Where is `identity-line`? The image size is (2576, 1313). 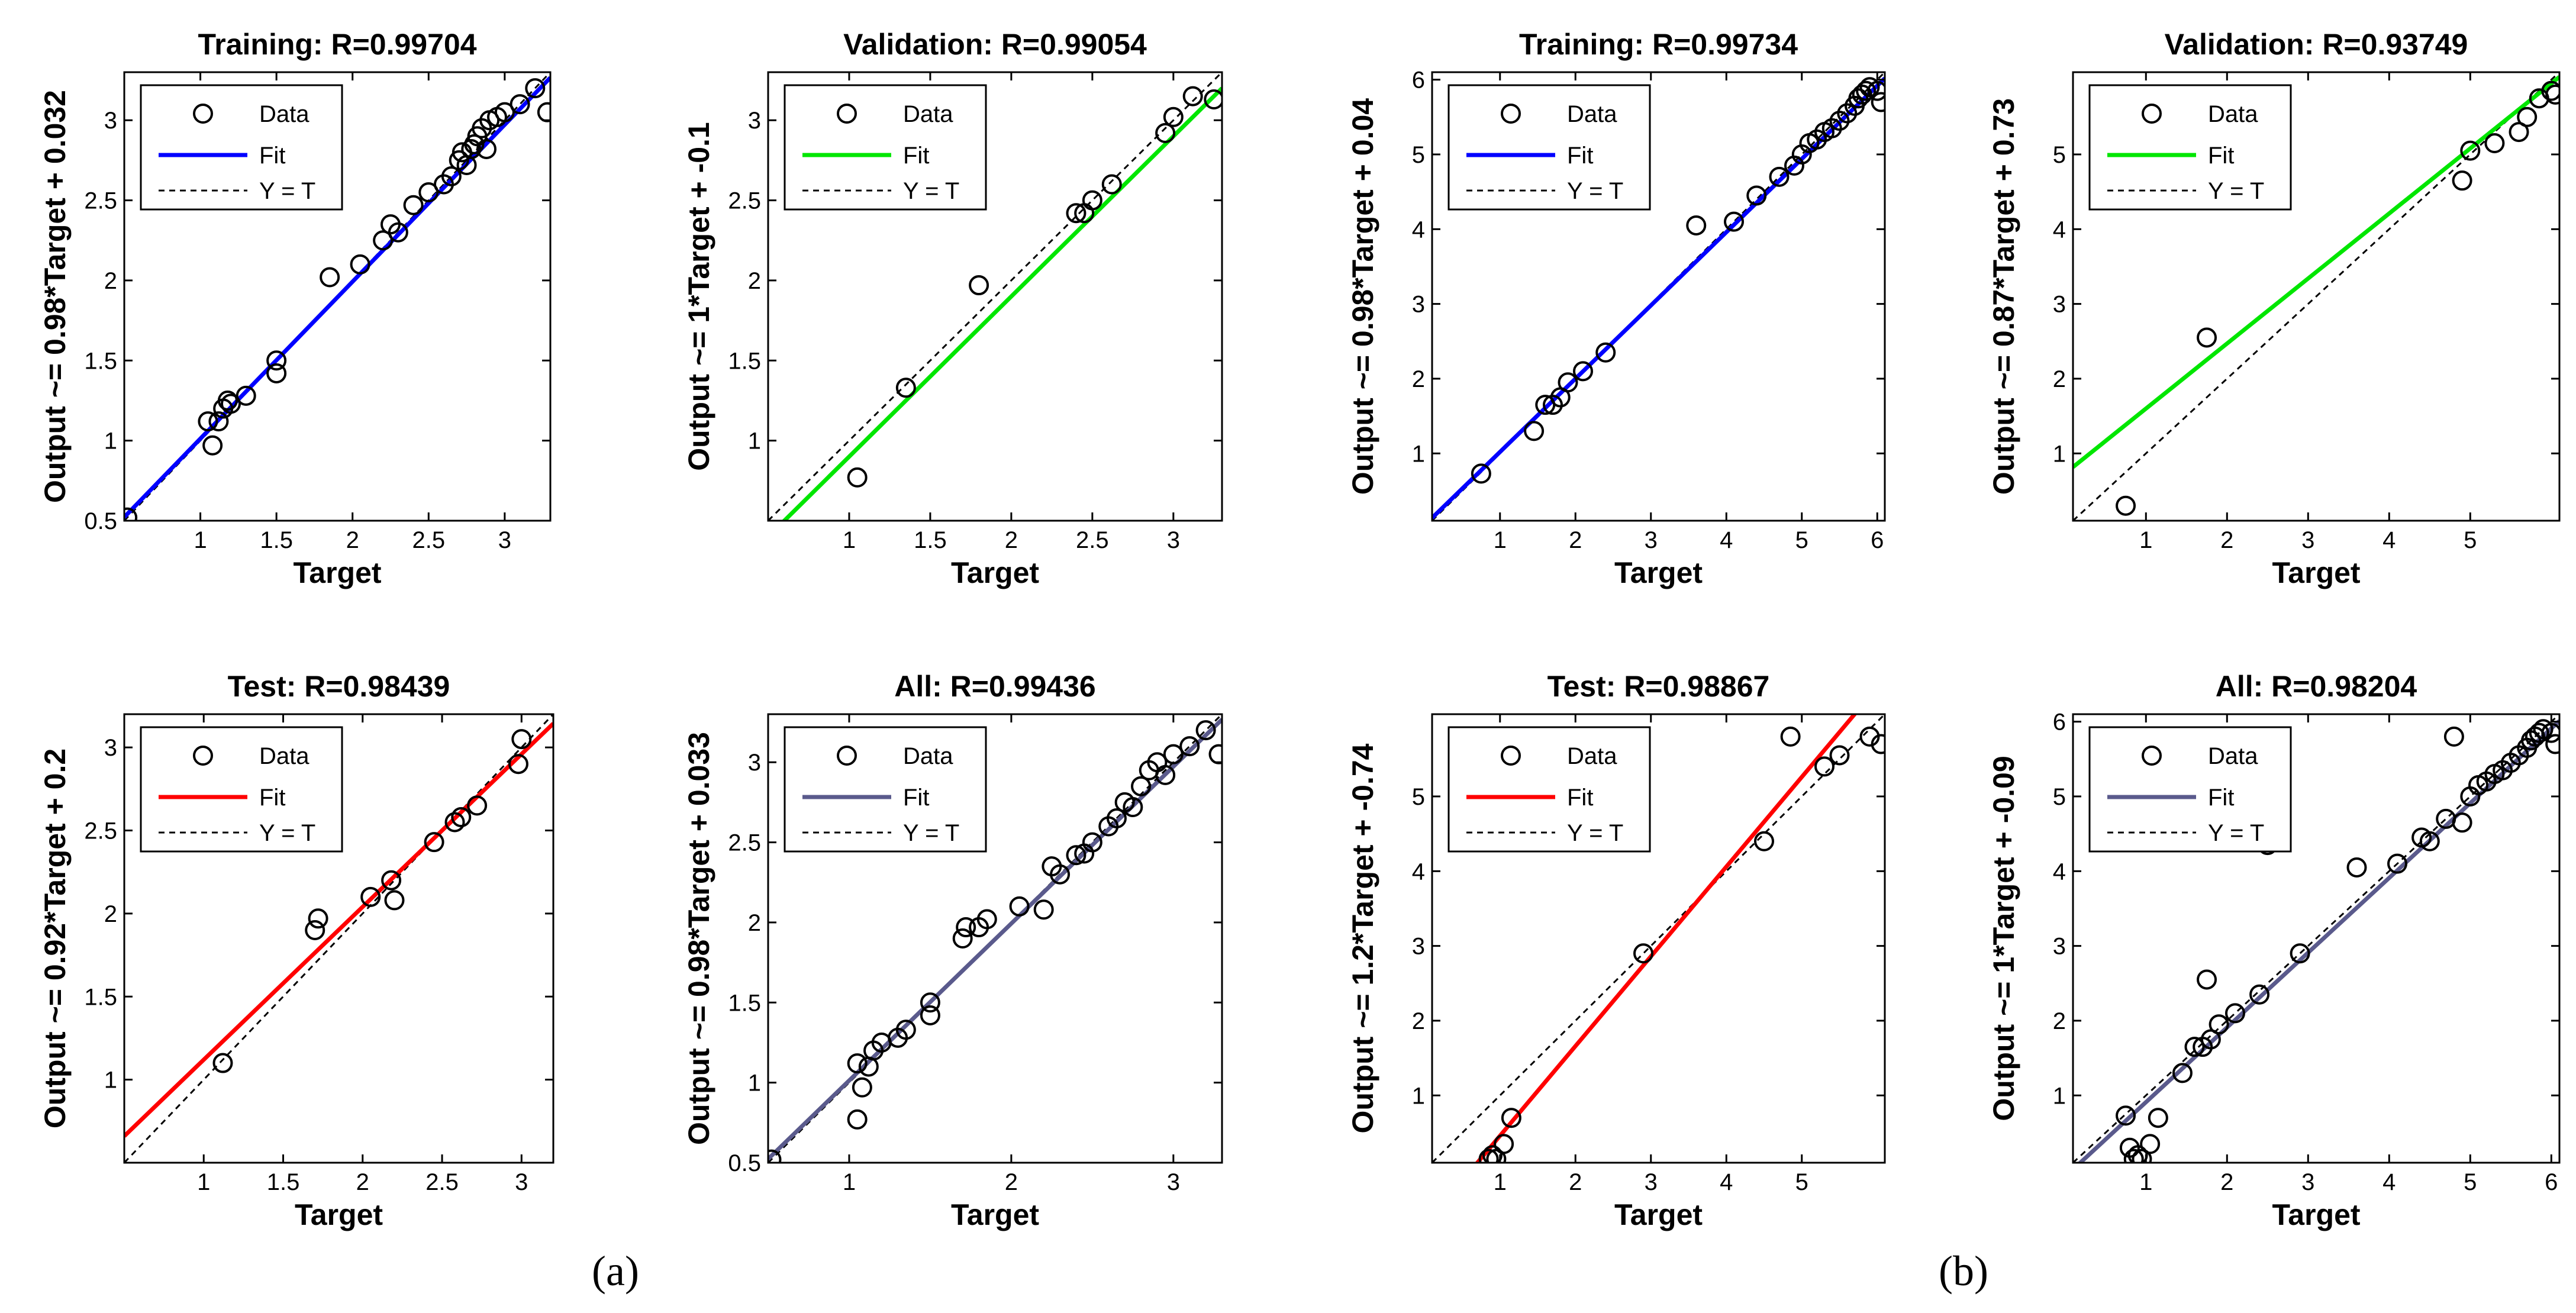
identity-line is located at coordinates (2316, 938).